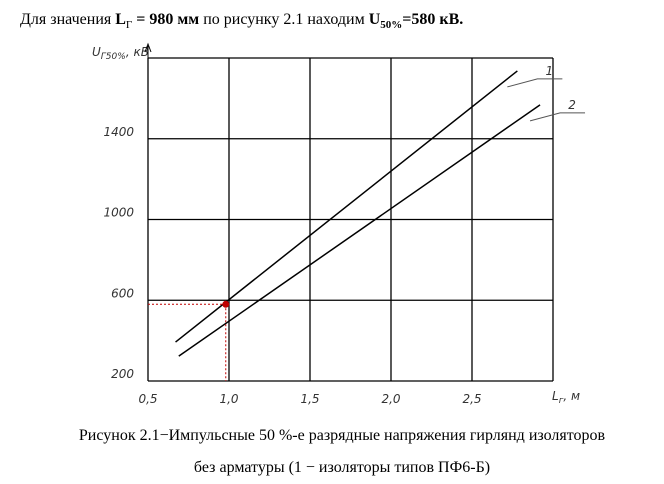 The image size is (664, 484). What do you see at coordinates (67, 19) in the screenshot?
I see `header-text: Для значения` at bounding box center [67, 19].